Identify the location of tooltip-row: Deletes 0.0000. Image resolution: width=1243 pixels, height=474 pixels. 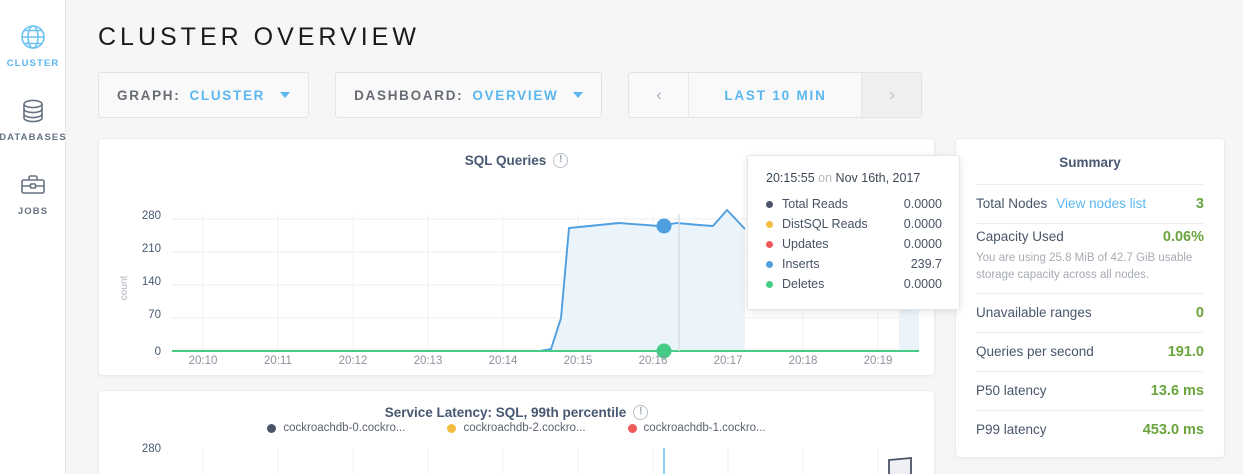
(854, 284).